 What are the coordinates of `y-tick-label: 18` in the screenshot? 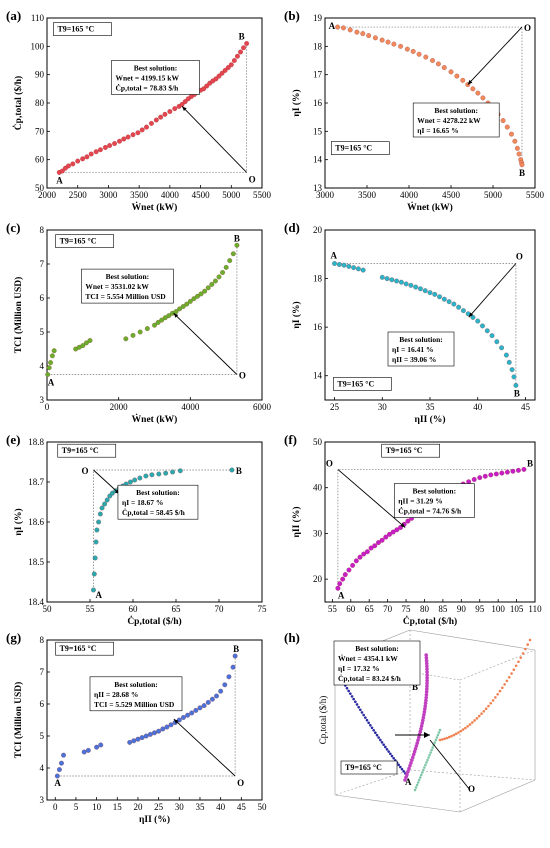 It's located at (318, 46).